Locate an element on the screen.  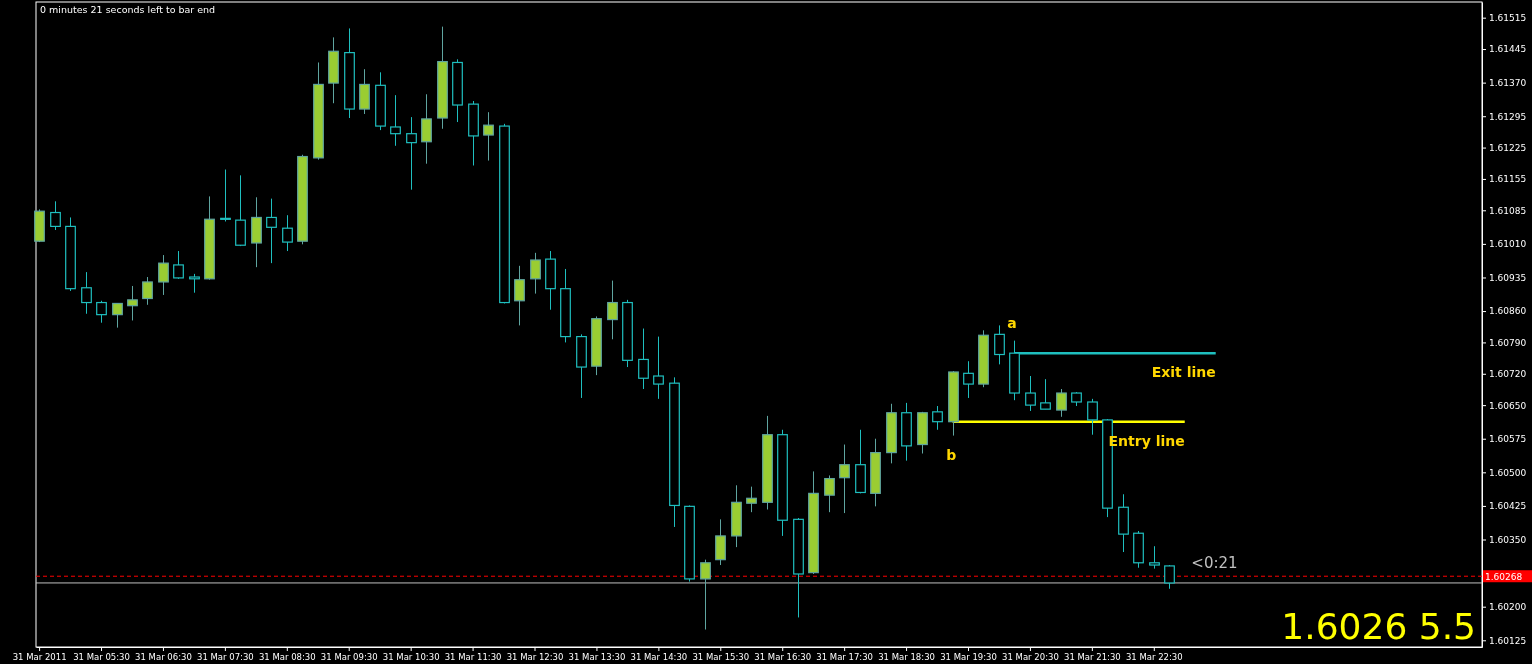
y-tick-label: 1.60350 is located at coordinates (1508, 539).